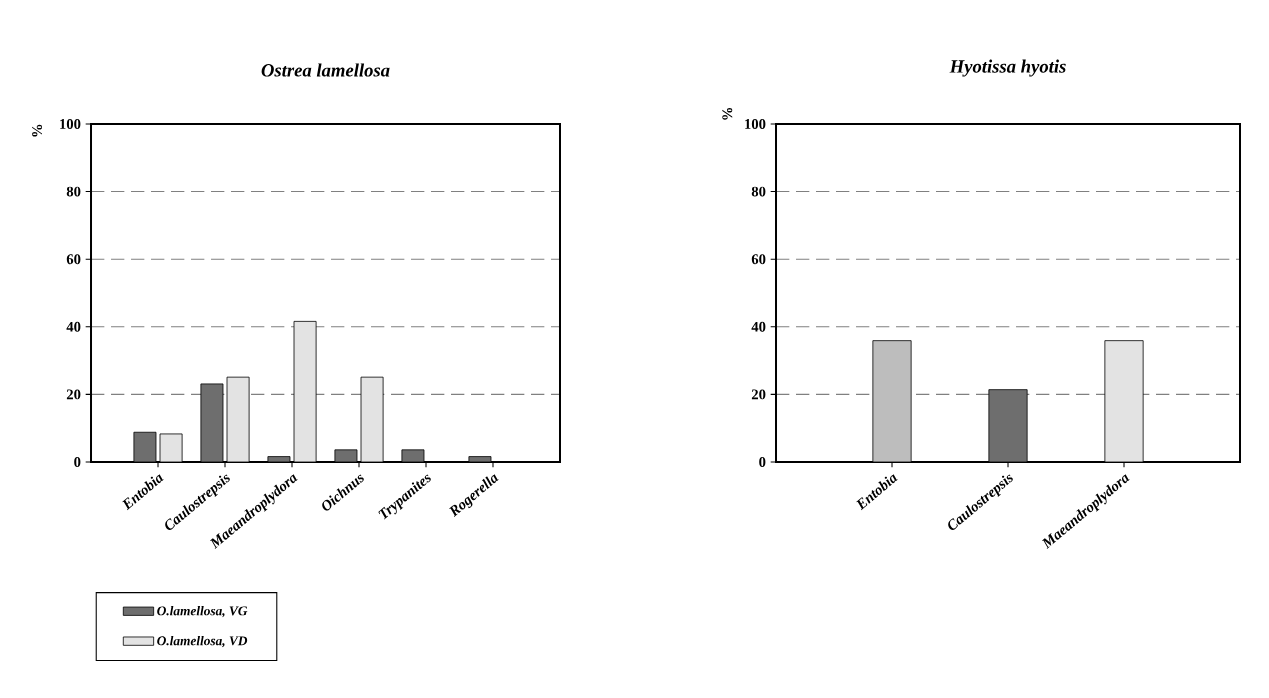 The image size is (1269, 698). What do you see at coordinates (1007, 68) in the screenshot?
I see `chart-title: Hyotissa hyotis` at bounding box center [1007, 68].